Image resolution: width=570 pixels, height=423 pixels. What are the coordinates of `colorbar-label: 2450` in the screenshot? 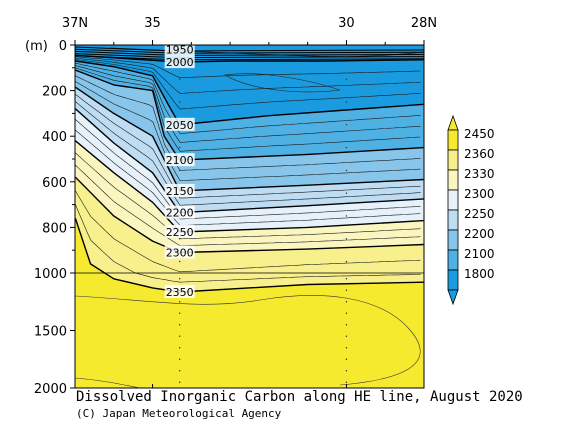 It's located at (479, 134).